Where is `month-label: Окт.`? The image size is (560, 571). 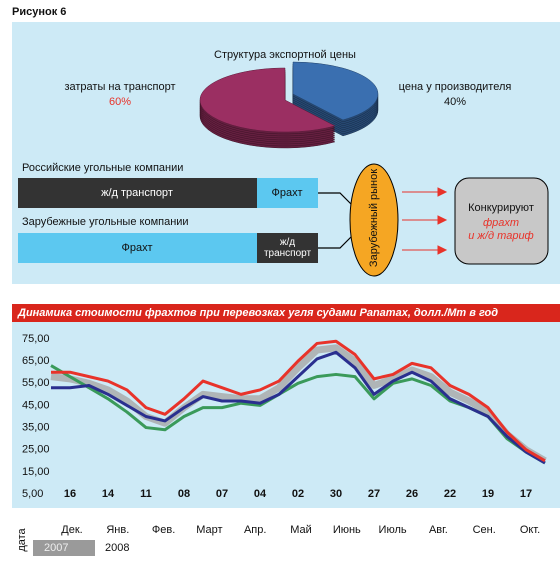
month-label: Окт. is located at coordinates (530, 530).